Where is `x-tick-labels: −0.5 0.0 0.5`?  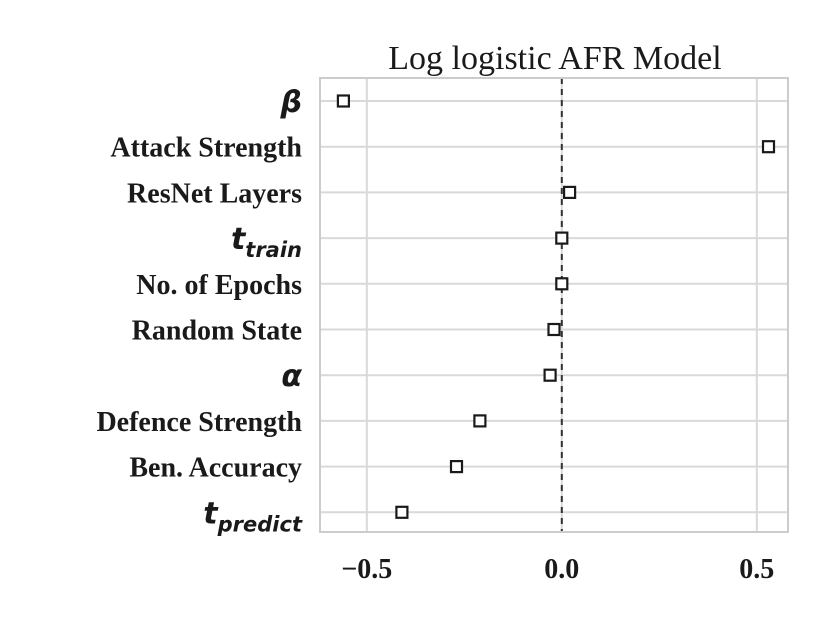
x-tick-labels: −0.5 0.0 0.5 is located at coordinates (557, 569).